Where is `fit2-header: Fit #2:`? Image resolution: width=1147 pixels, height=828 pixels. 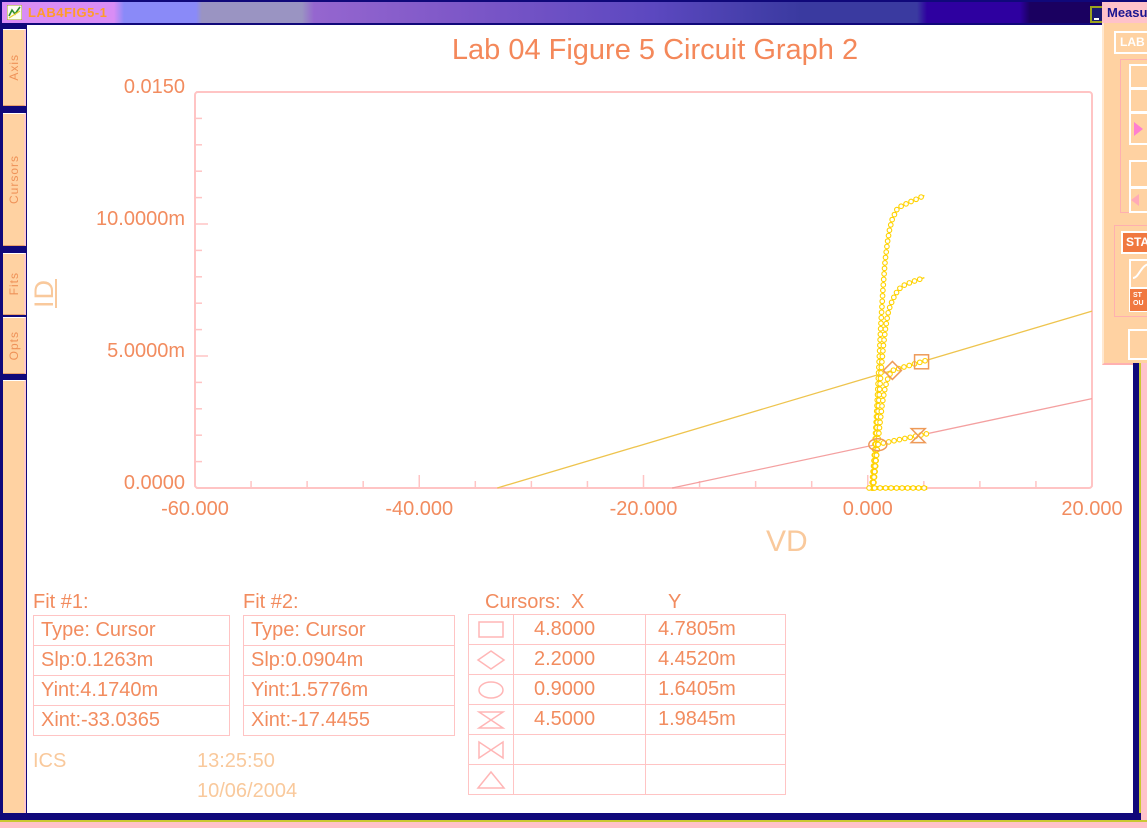
fit2-header: Fit #2: is located at coordinates (271, 602).